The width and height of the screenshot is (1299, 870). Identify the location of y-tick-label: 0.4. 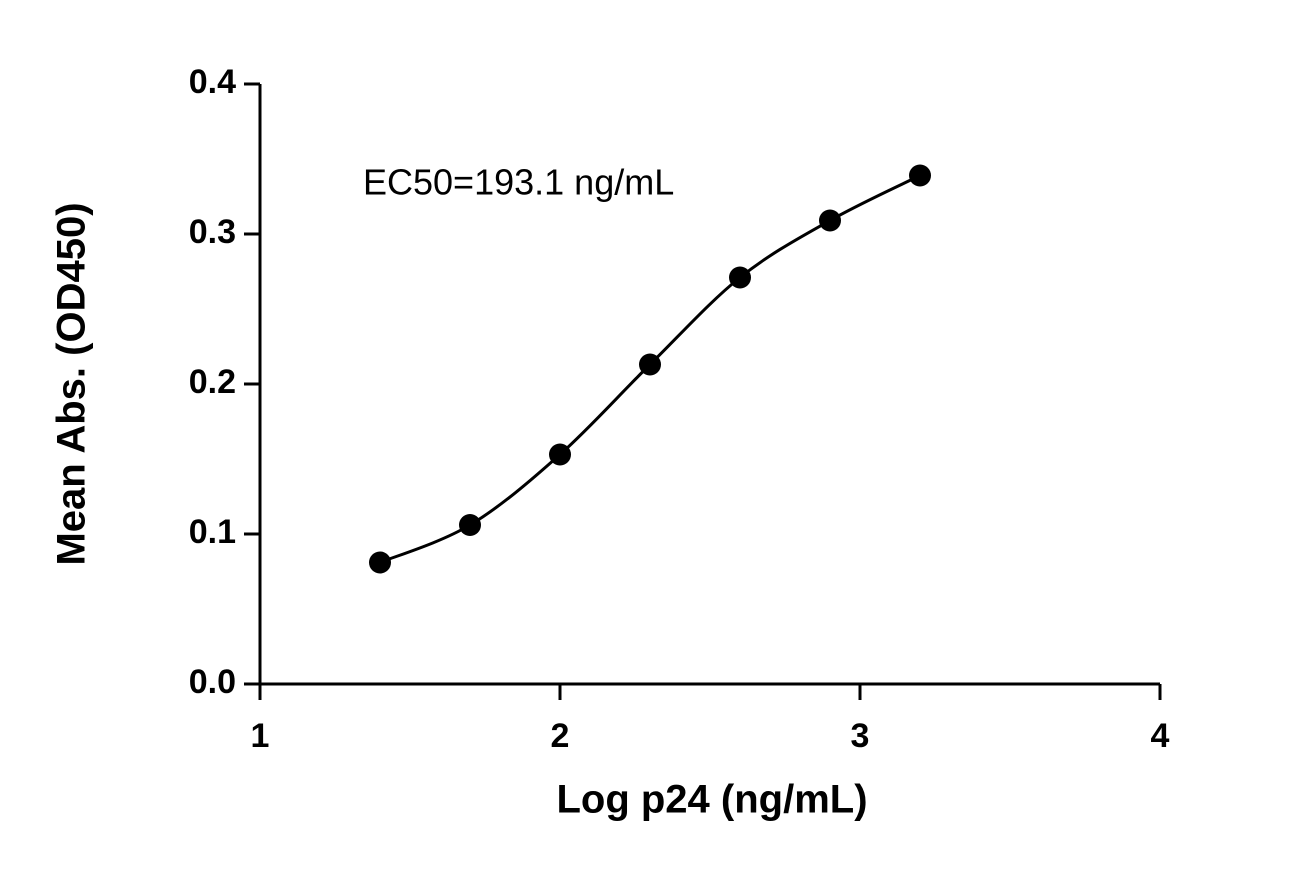
(212, 82).